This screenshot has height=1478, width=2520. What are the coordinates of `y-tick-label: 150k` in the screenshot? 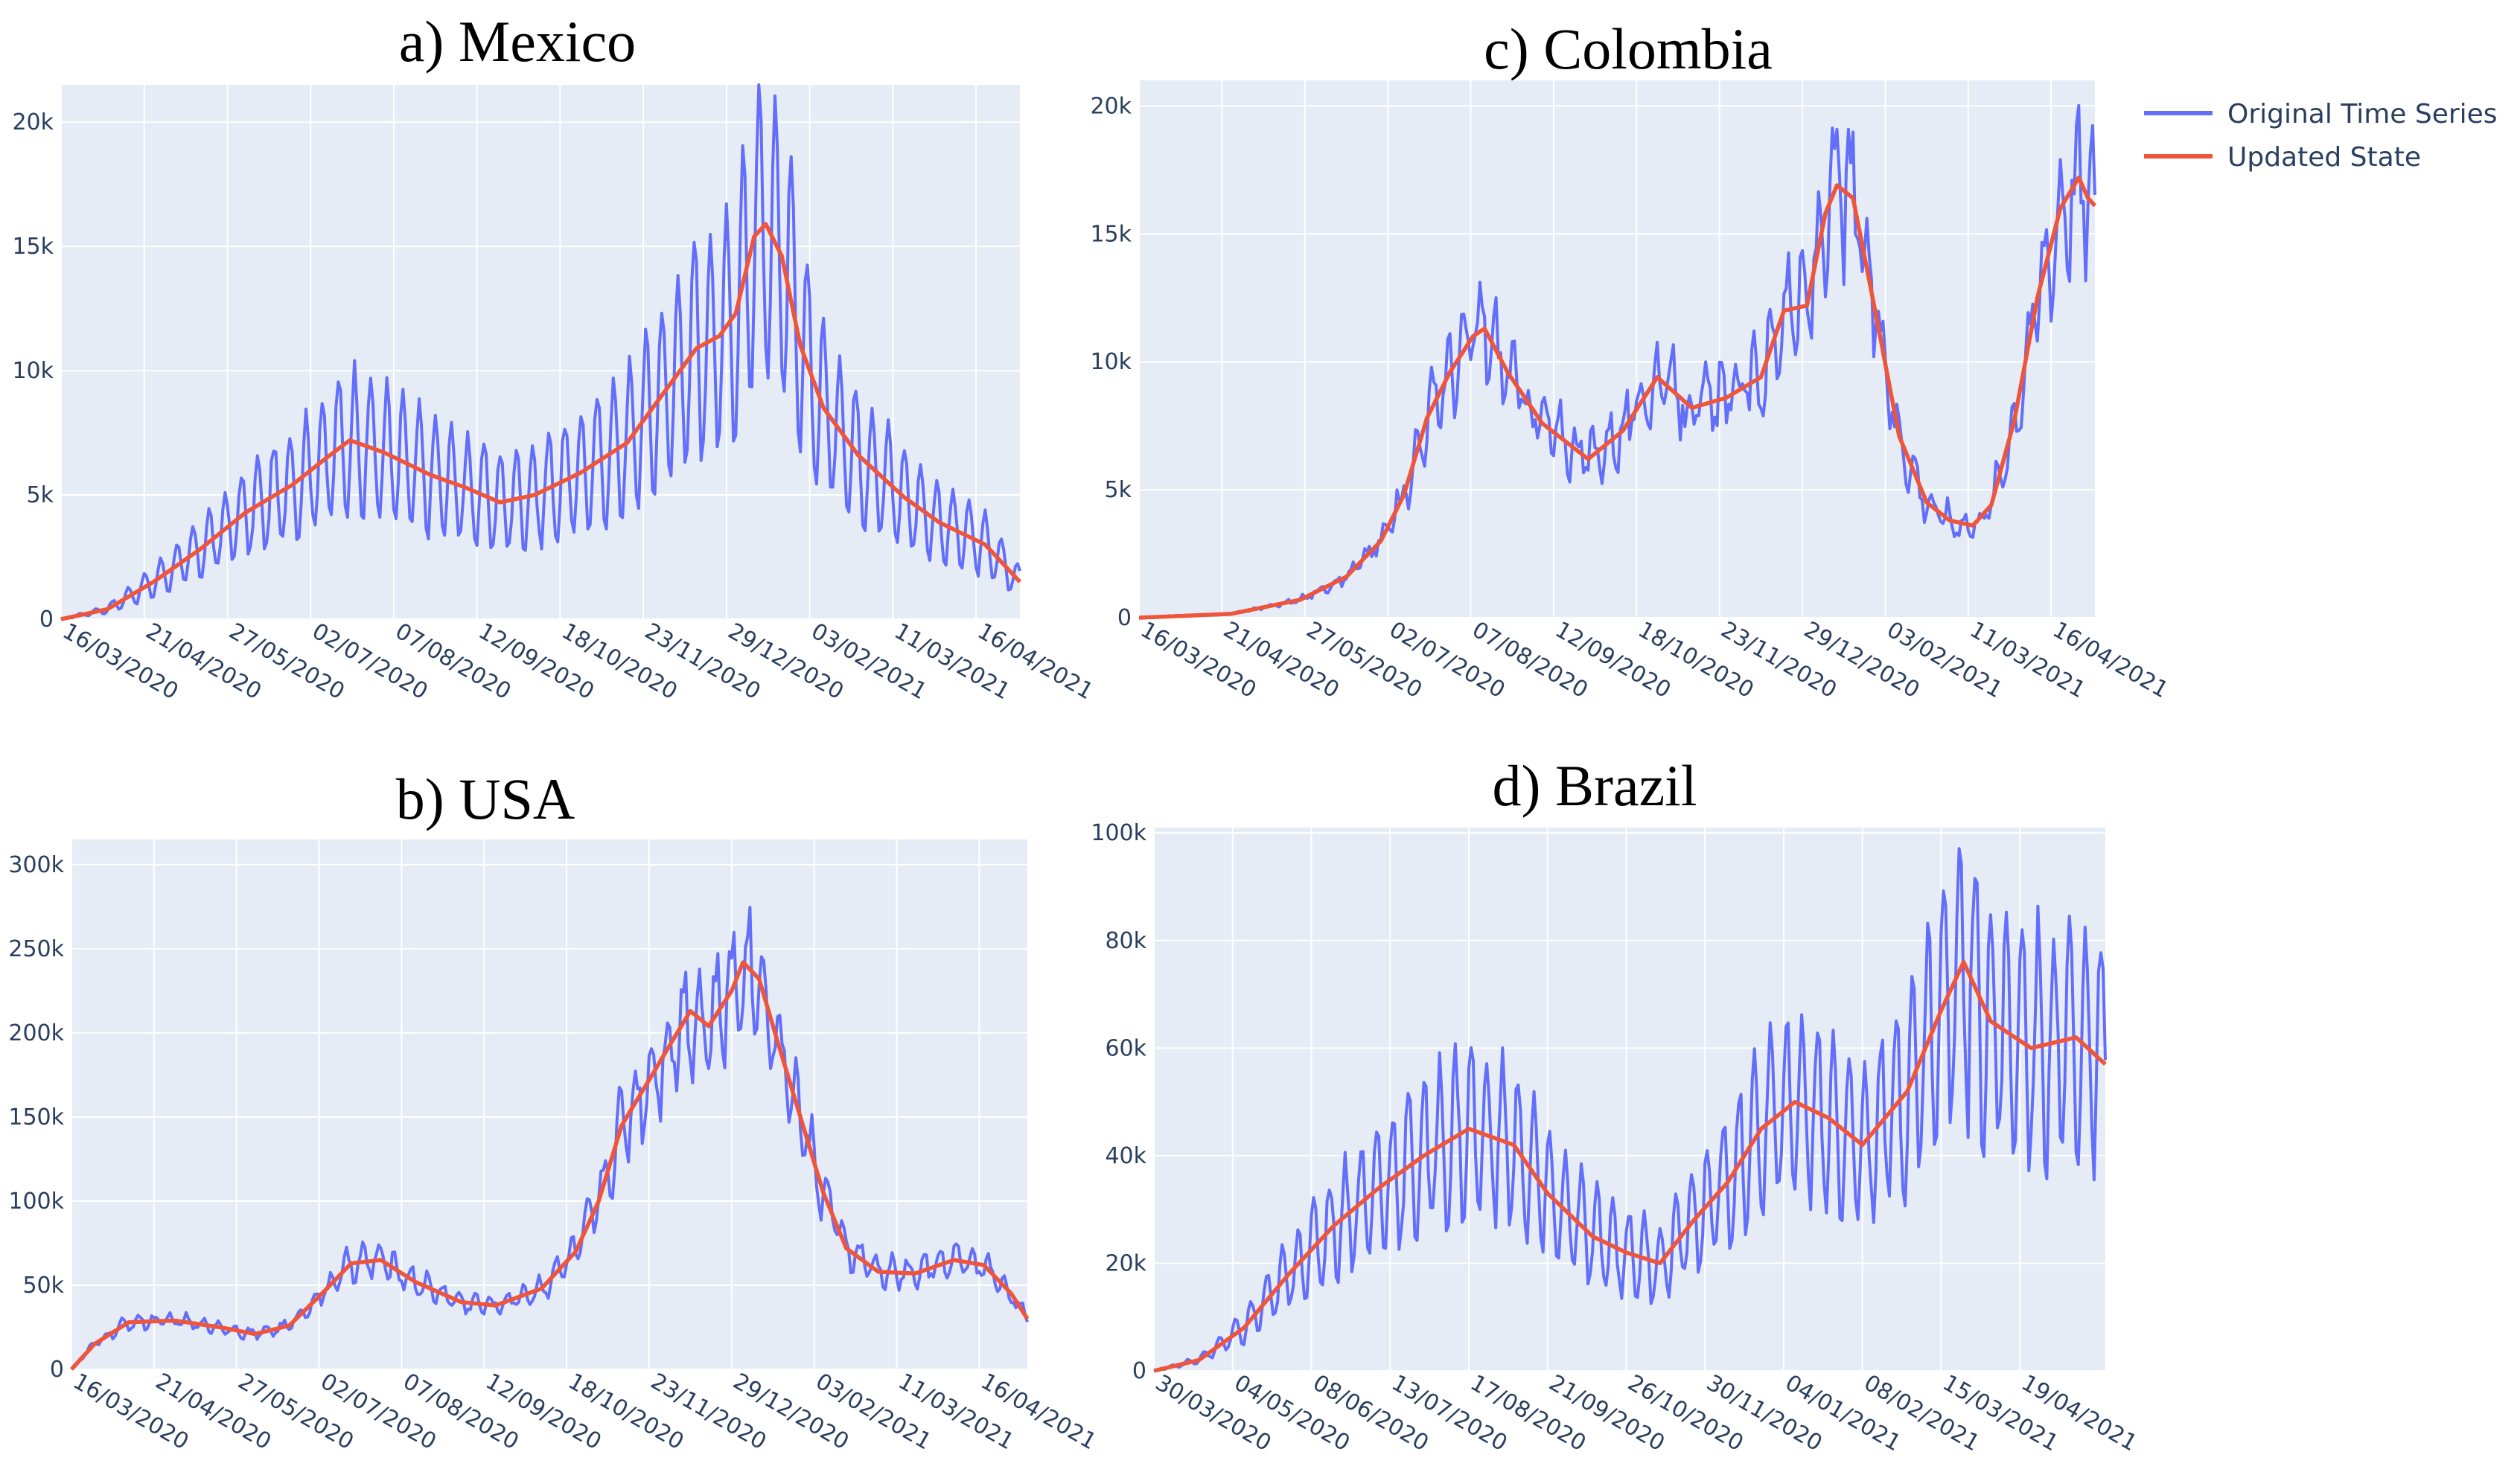 It's located at (36, 1117).